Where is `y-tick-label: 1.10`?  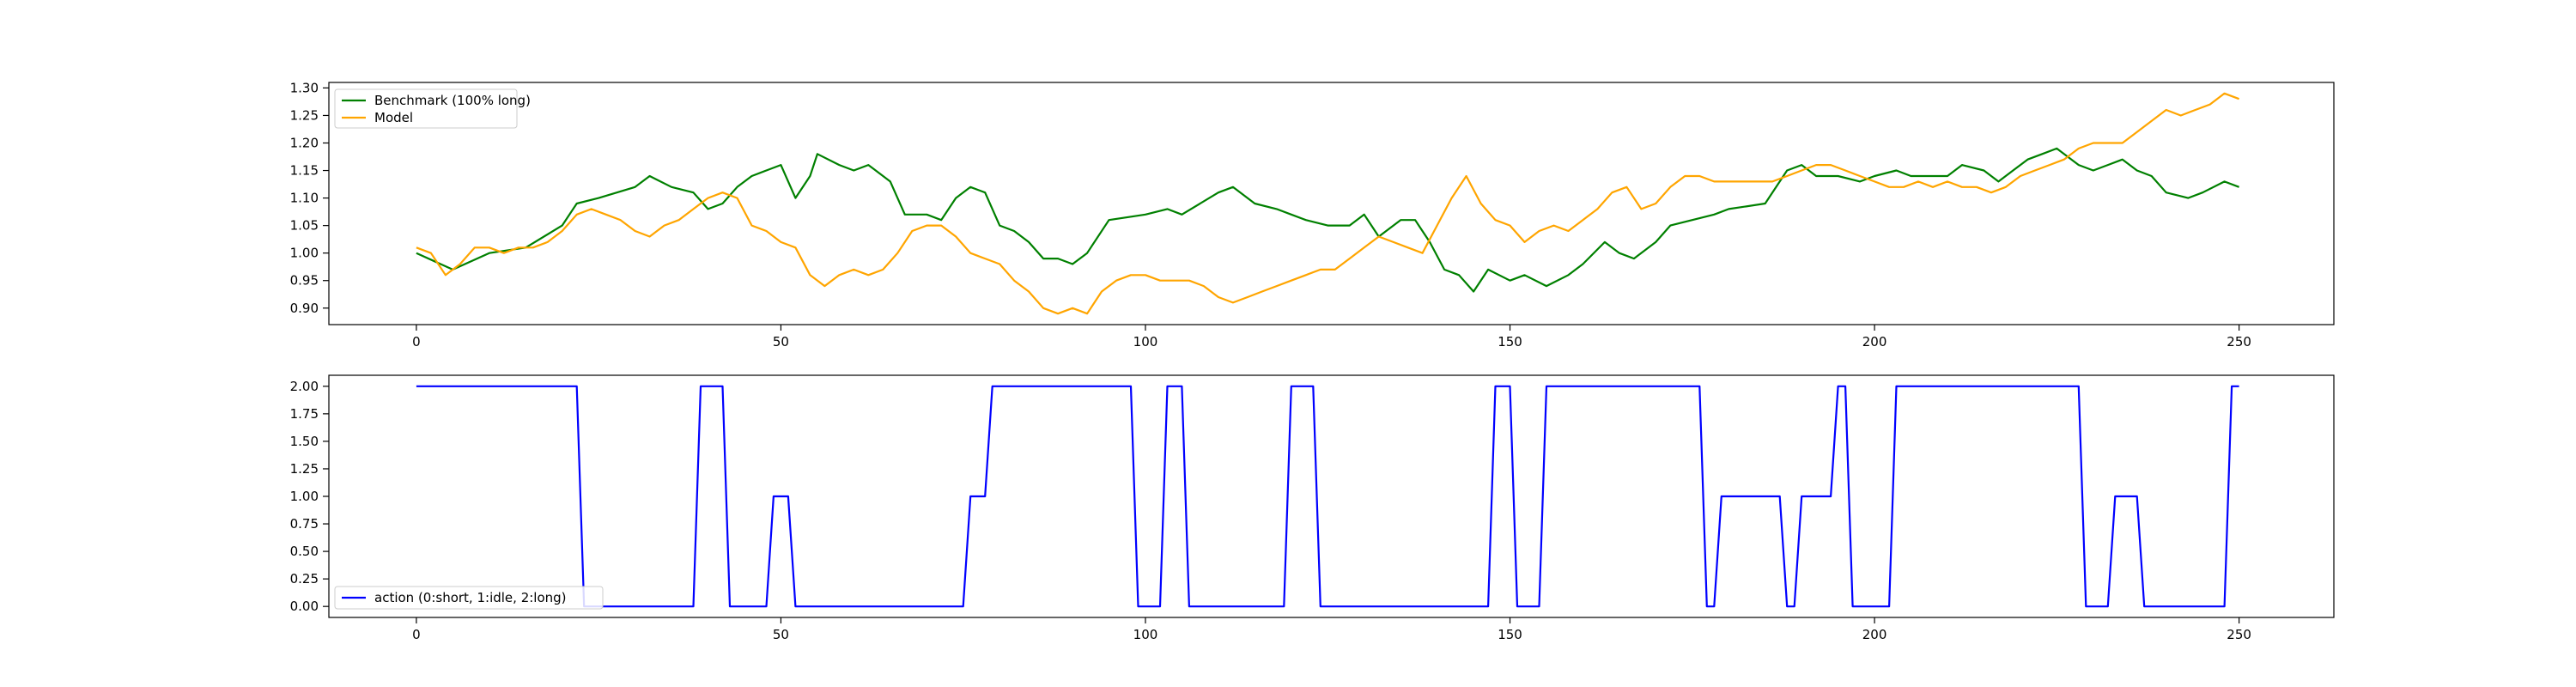 y-tick-label: 1.10 is located at coordinates (304, 198).